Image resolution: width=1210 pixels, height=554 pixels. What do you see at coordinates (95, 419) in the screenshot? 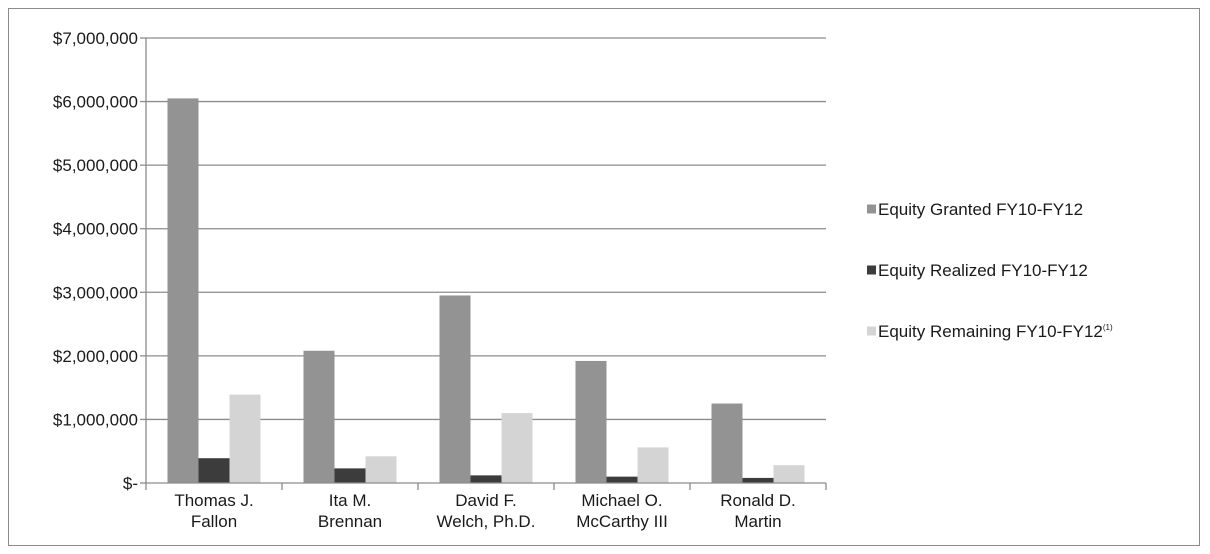
I see `y-tick-label: $1,000,000` at bounding box center [95, 419].